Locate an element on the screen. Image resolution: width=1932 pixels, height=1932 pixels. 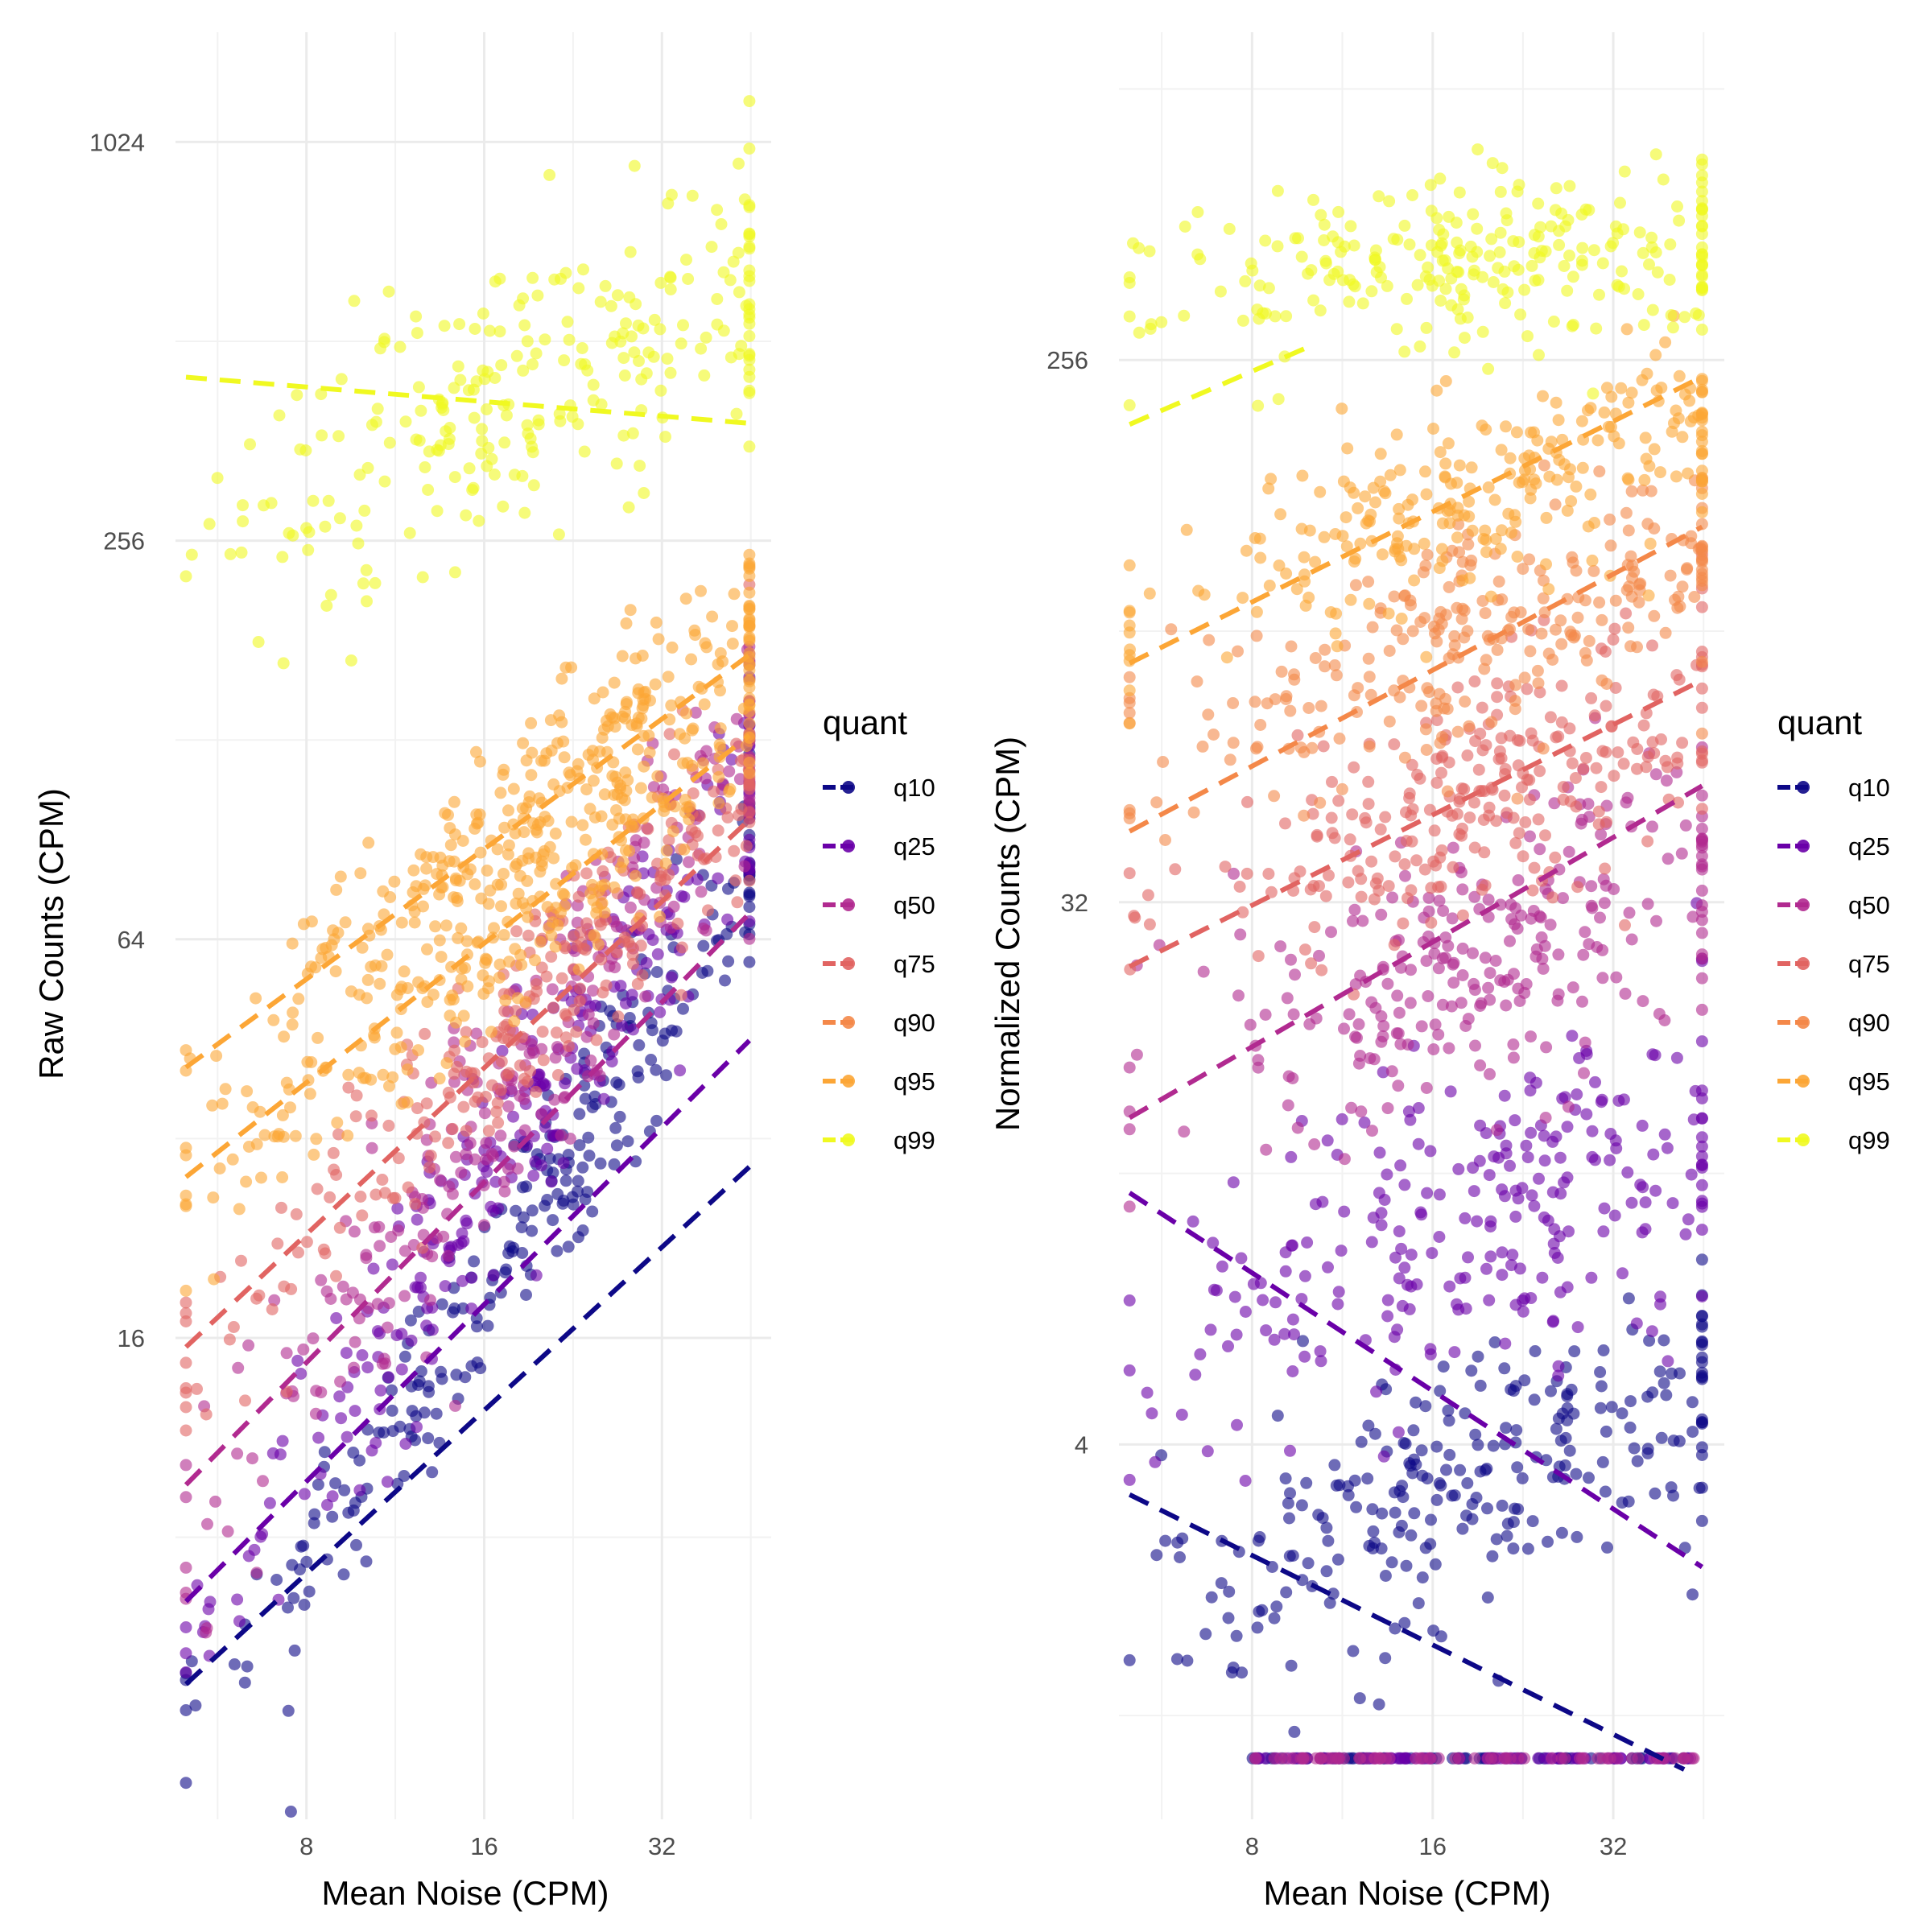
trend-line-q99 is located at coordinates (467, 400).